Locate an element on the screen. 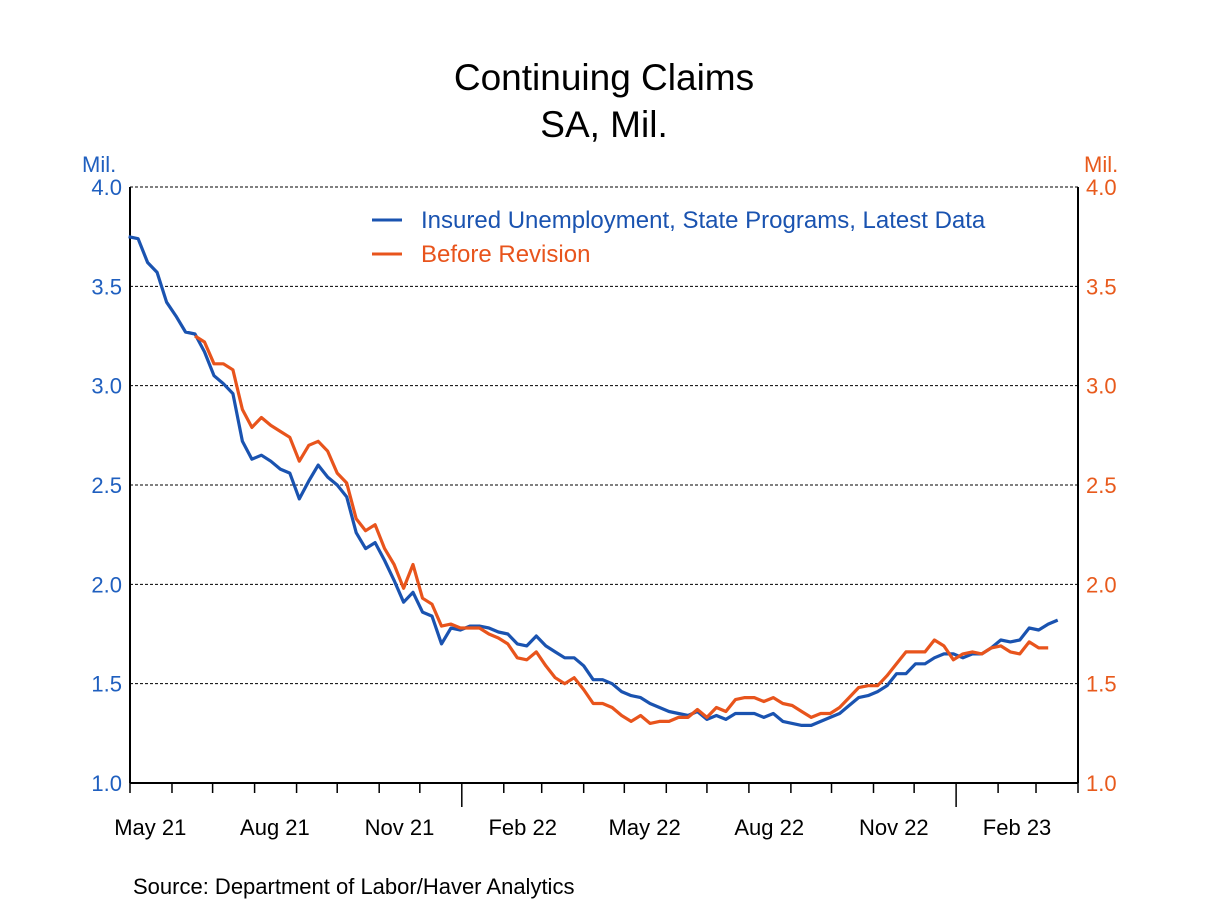 Image resolution: width=1208 pixels, height=906 pixels. x-tick-label: Feb 23 is located at coordinates (1017, 827).